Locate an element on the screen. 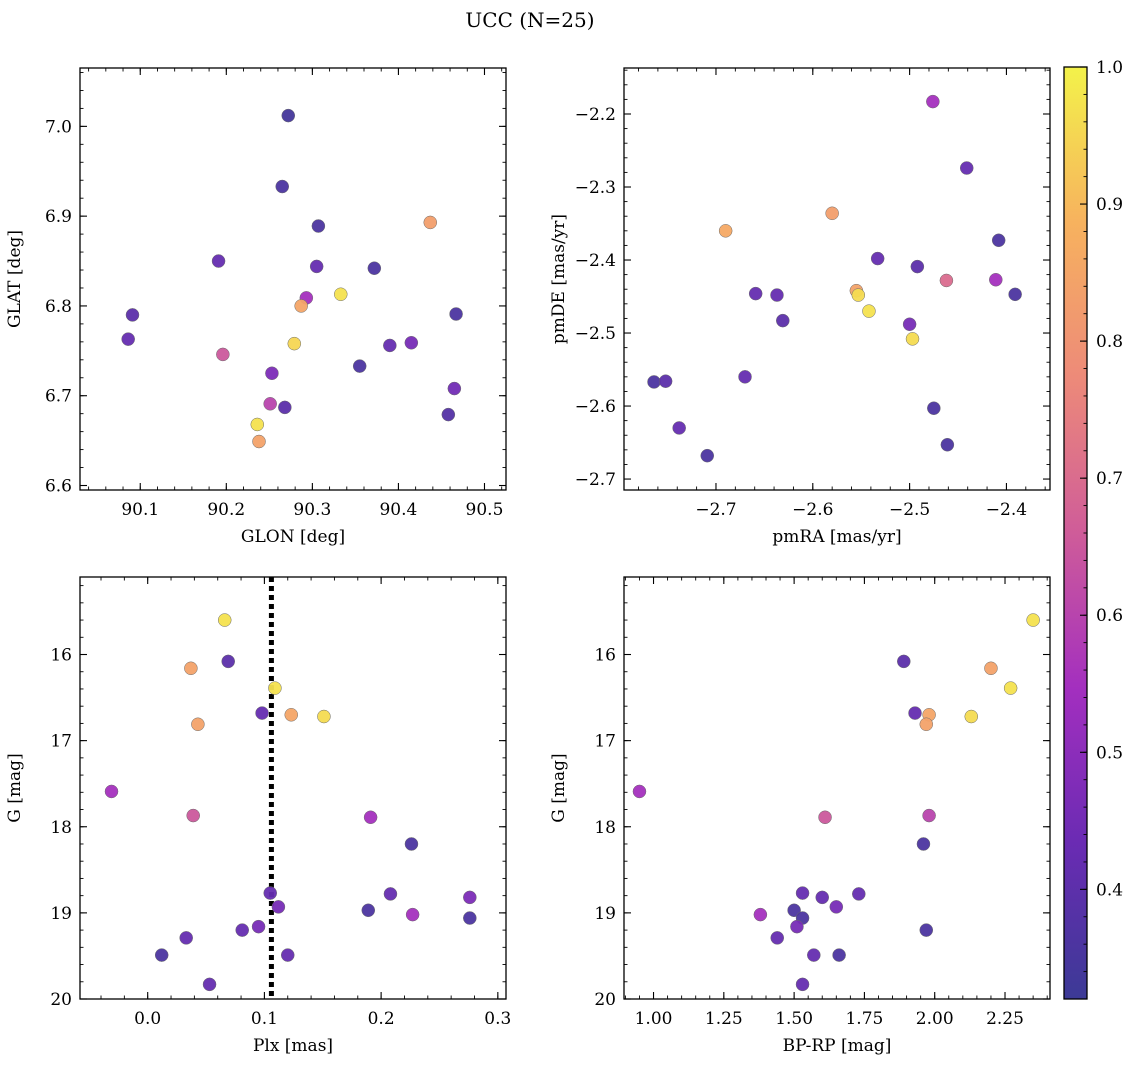 The height and width of the screenshot is (1067, 1136). x-tick-label: 90.5 is located at coordinates (485, 510).